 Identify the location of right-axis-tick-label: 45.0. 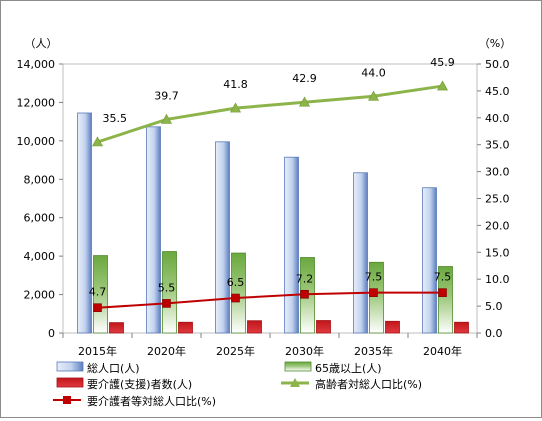
(497, 91).